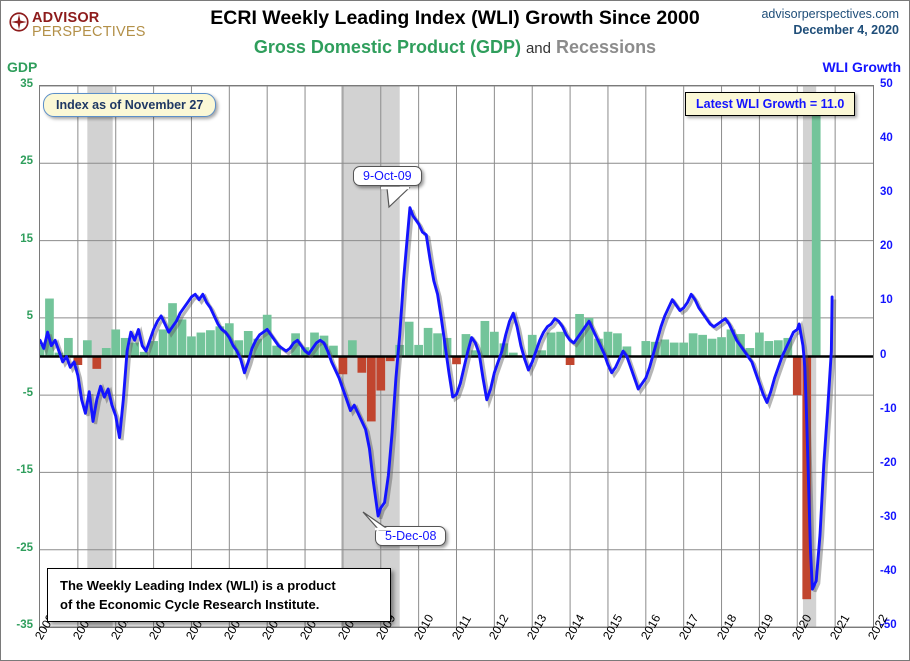 The height and width of the screenshot is (661, 910). What do you see at coordinates (538, 48) in the screenshot?
I see `subtitle-and: and` at bounding box center [538, 48].